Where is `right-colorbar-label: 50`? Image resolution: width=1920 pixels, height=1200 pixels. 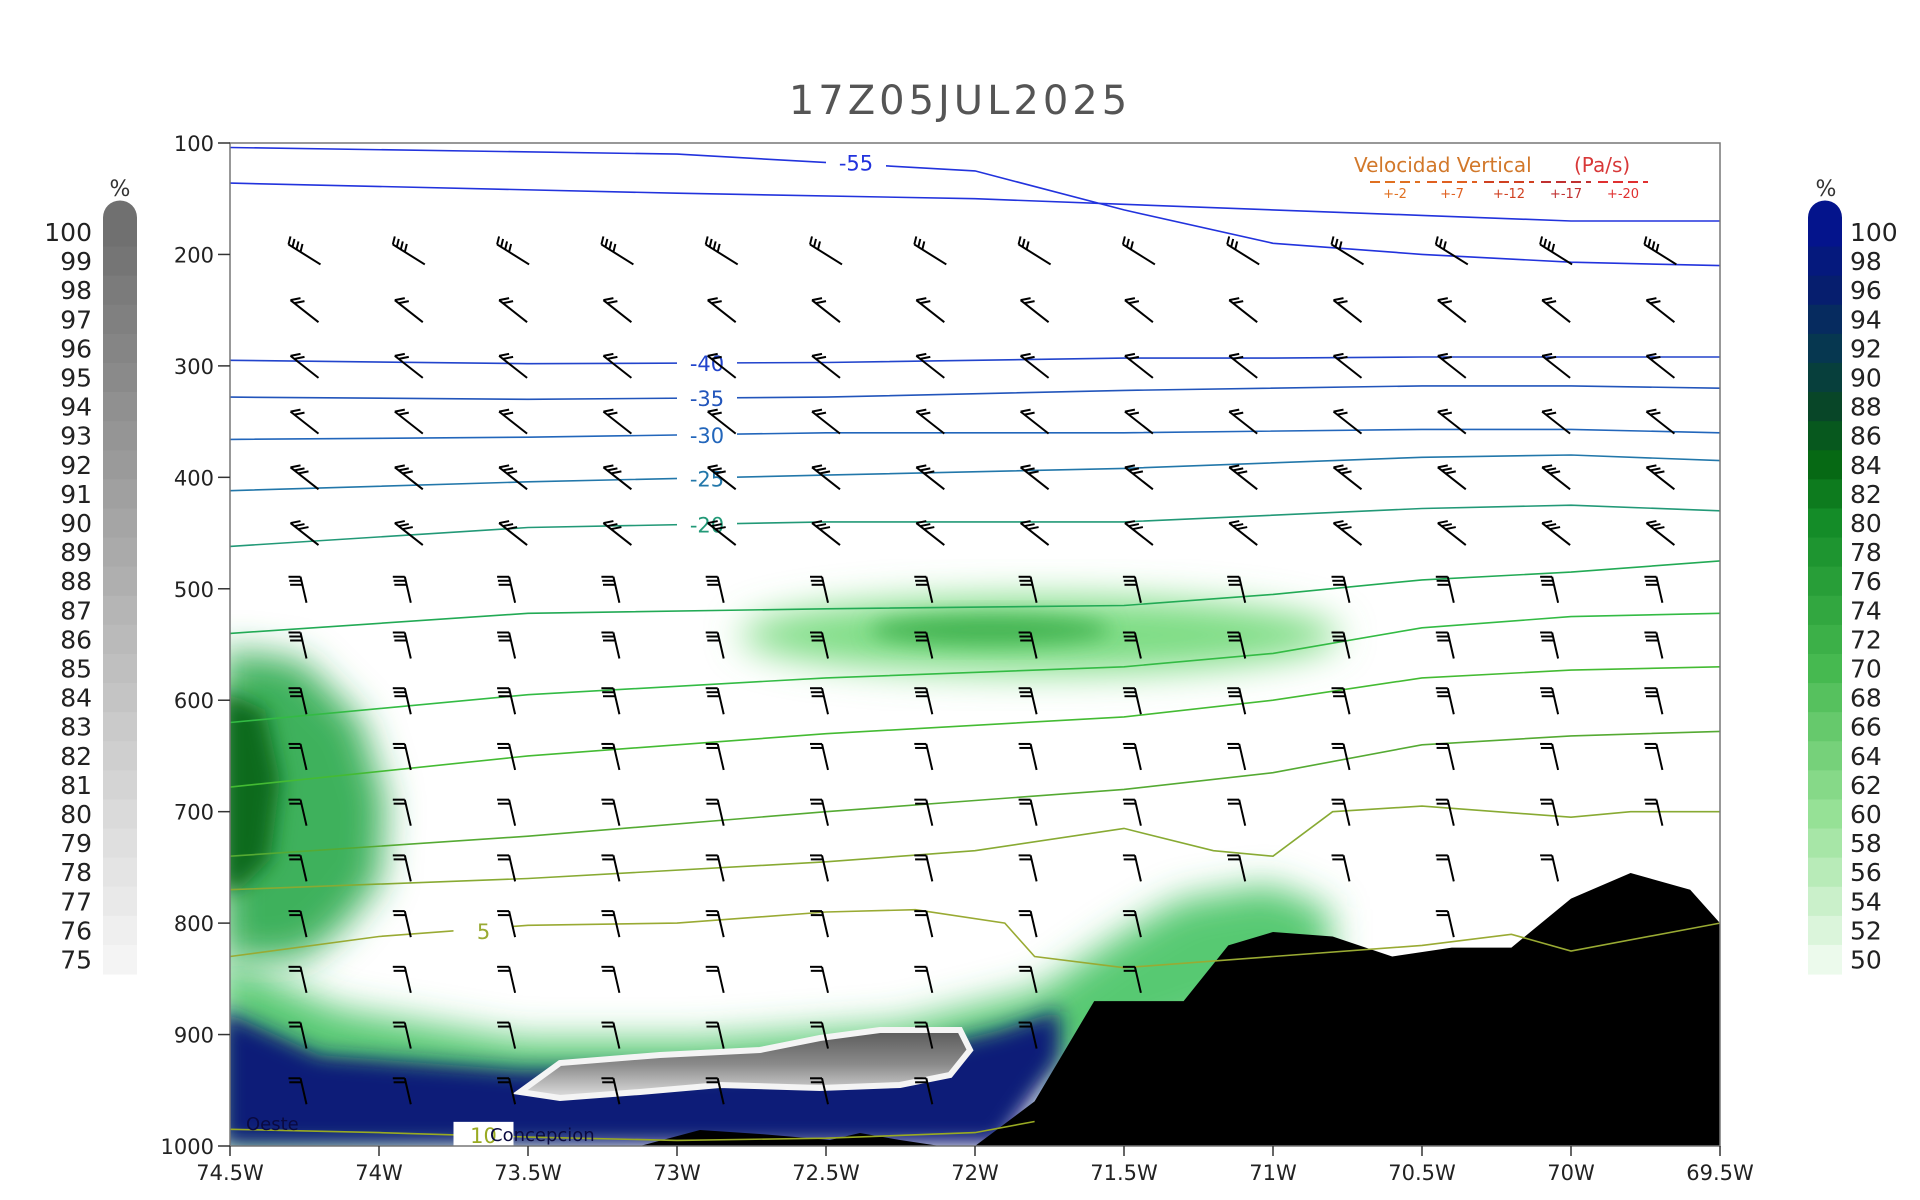 right-colorbar-label: 50 is located at coordinates (1866, 960).